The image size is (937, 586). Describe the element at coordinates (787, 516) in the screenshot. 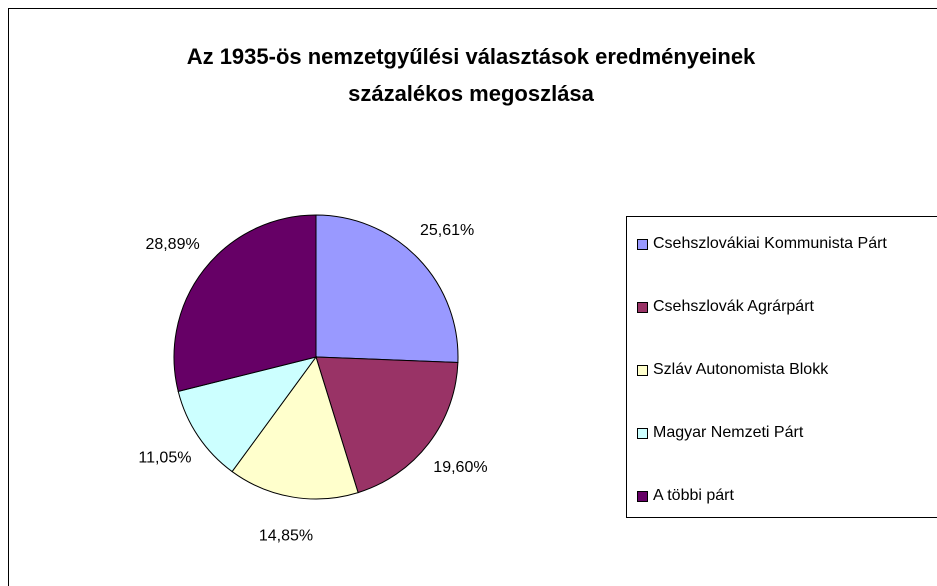

I see `legend-item: A többi párt` at that location.